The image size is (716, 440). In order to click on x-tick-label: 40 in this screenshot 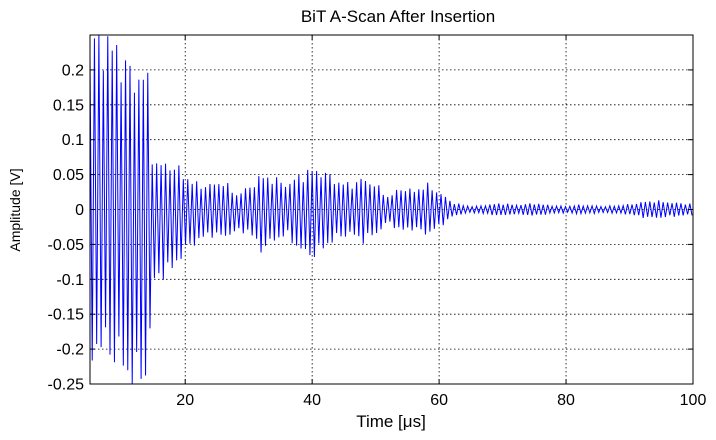, I will do `click(312, 400)`.